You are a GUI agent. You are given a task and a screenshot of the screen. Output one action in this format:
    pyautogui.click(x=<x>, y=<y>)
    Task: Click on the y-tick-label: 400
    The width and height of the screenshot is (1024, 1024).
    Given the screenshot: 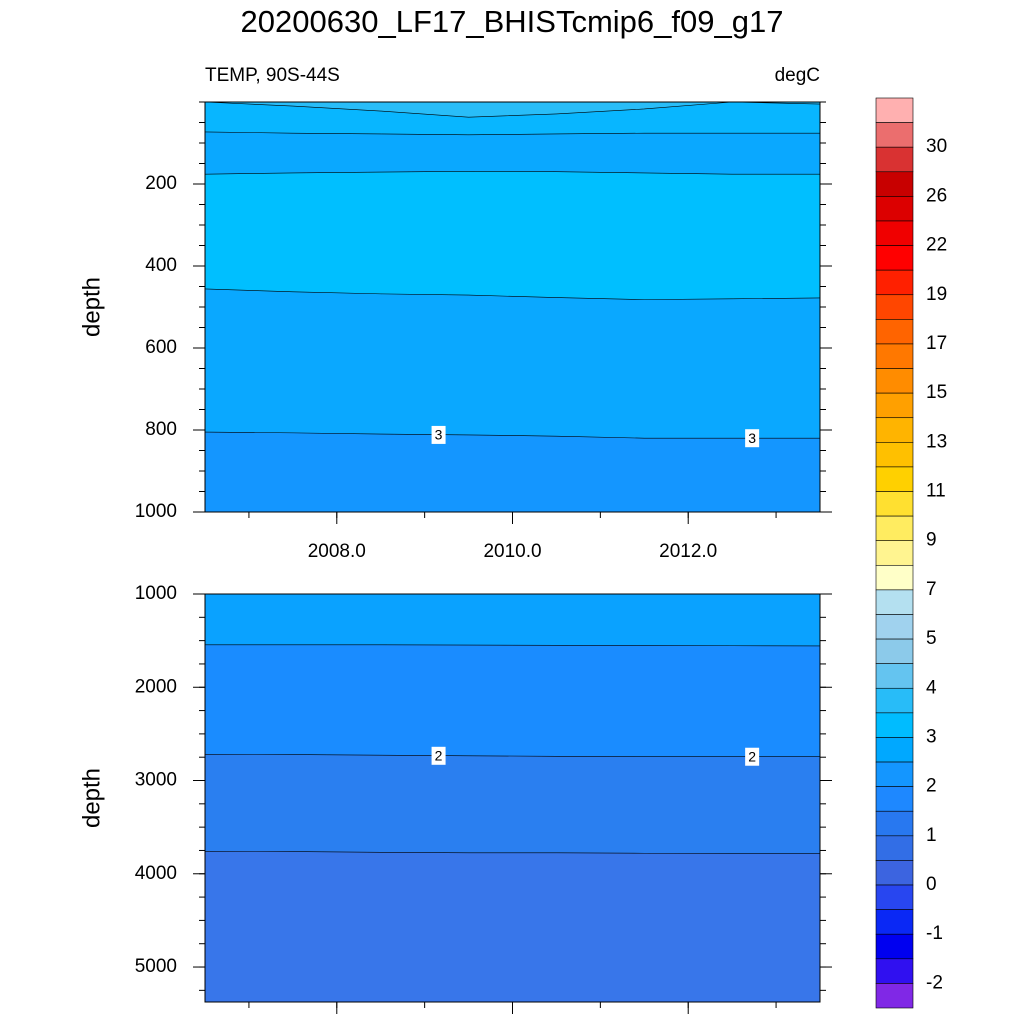 What is the action you would take?
    pyautogui.click(x=161, y=265)
    